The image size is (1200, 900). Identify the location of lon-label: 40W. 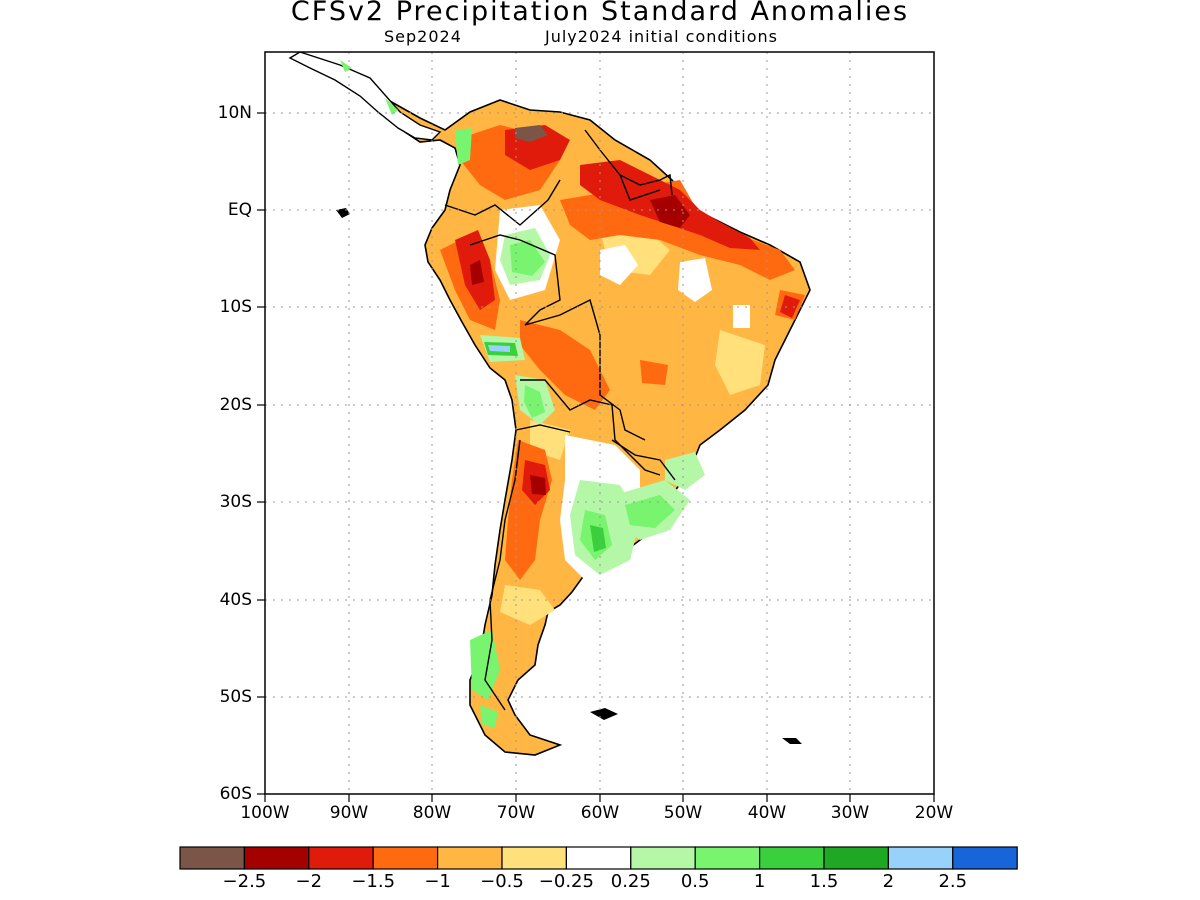
(767, 813).